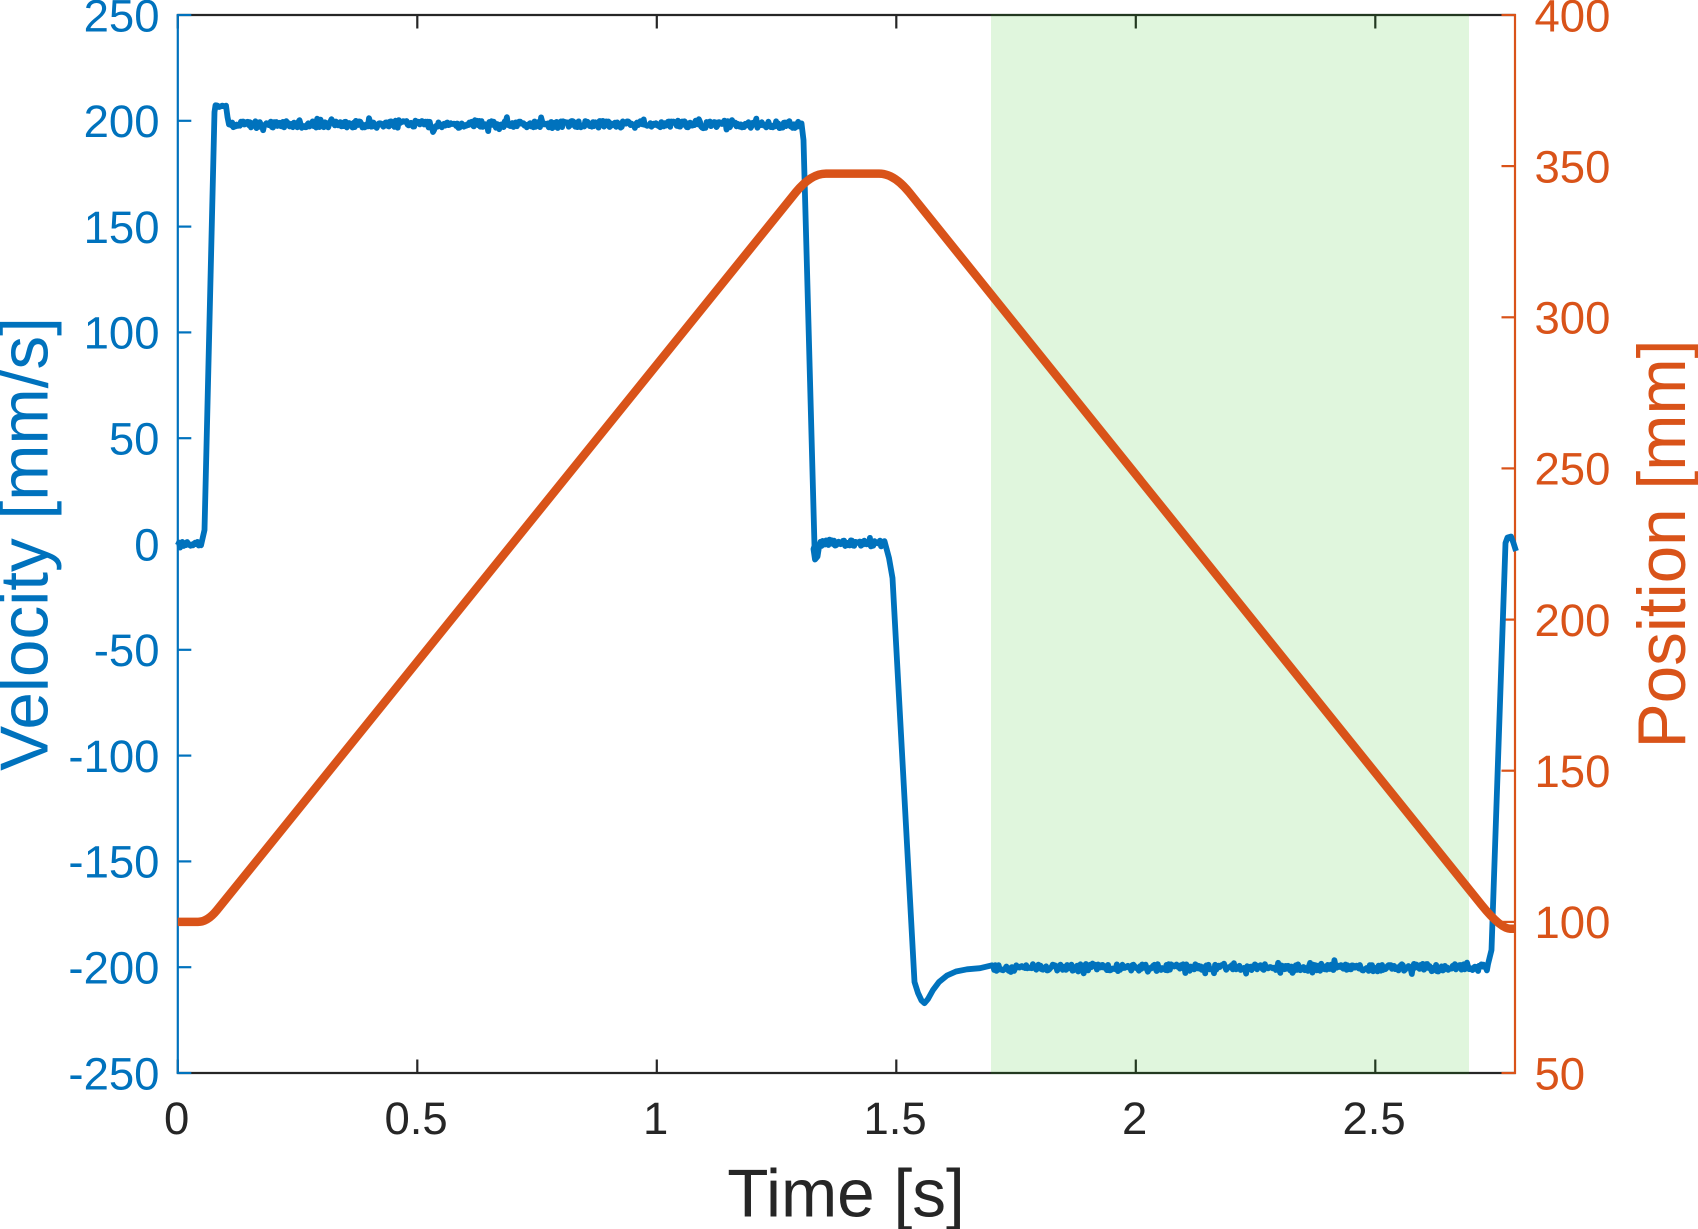  What do you see at coordinates (1573, 318) in the screenshot?
I see `svg-text: 300` at bounding box center [1573, 318].